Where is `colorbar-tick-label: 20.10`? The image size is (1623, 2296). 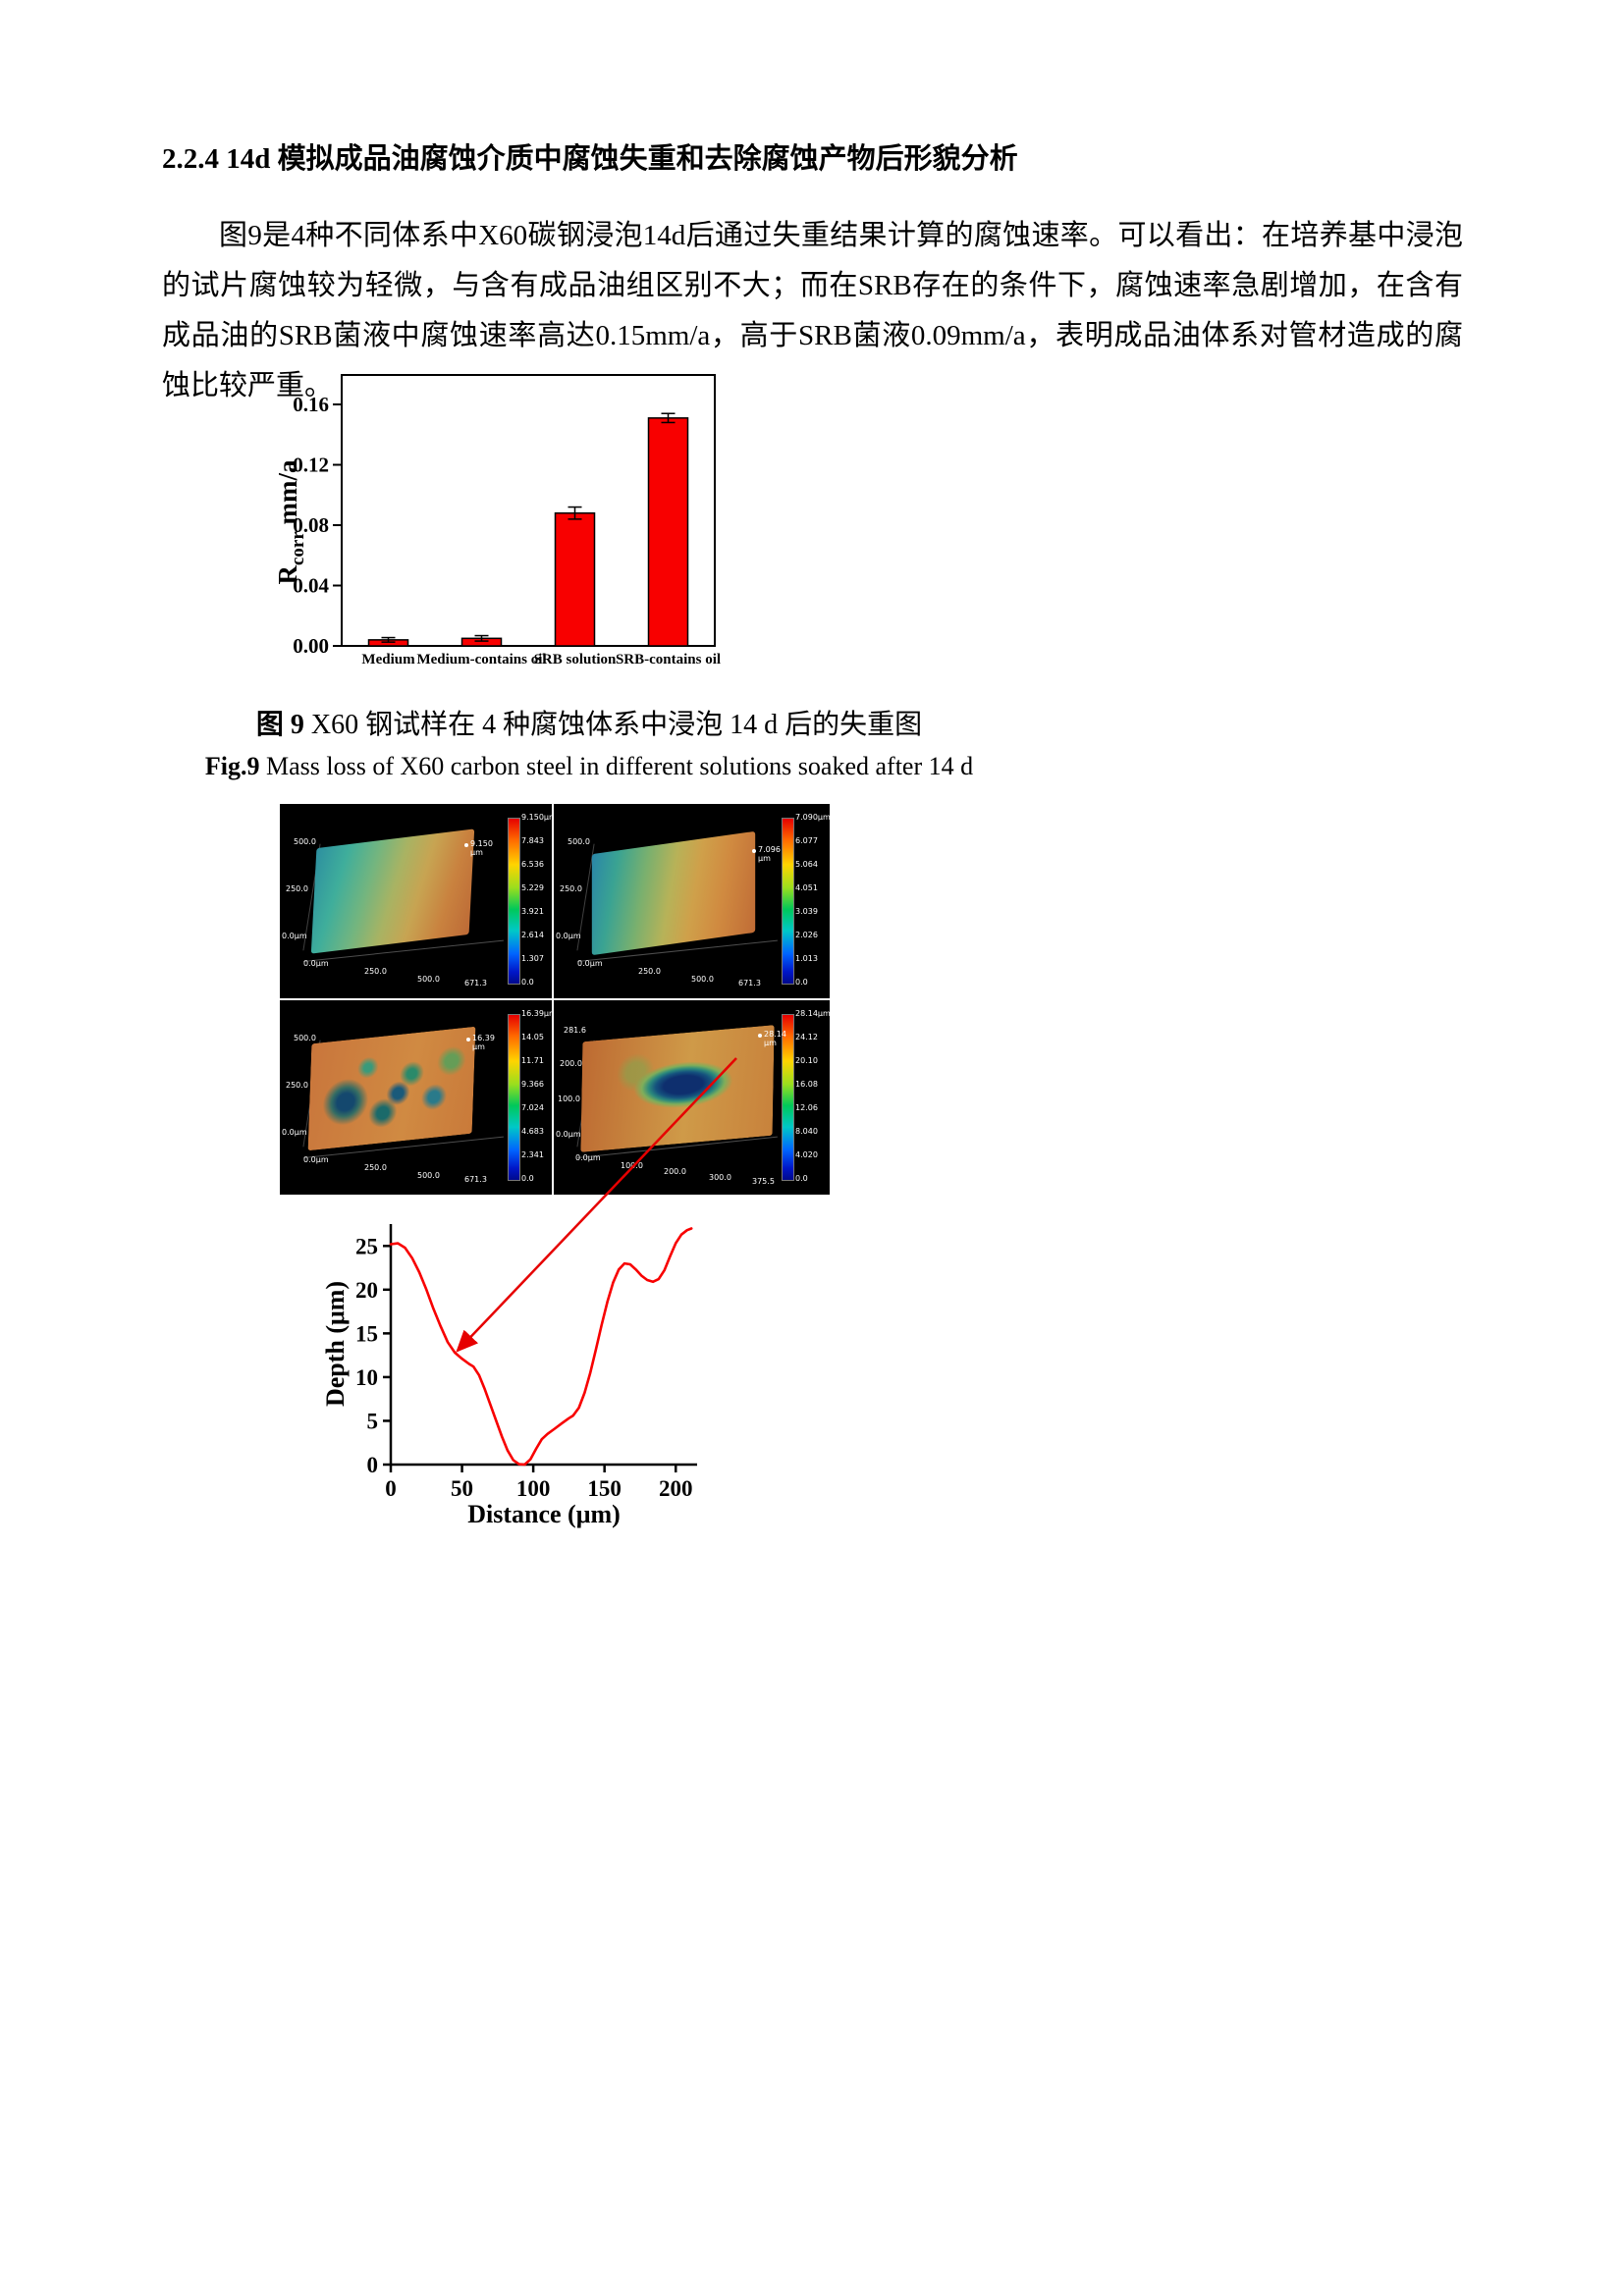
colorbar-tick-label: 20.10 is located at coordinates (806, 1061).